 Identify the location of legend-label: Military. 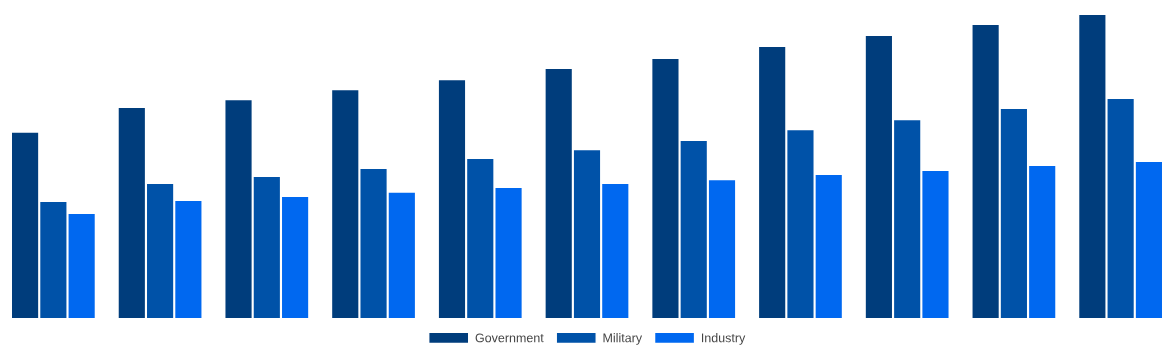
(623, 339).